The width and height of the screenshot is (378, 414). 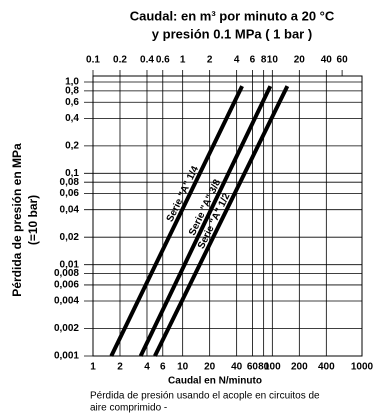 I want to click on y-tick-label: 0,6, so click(x=72, y=102).